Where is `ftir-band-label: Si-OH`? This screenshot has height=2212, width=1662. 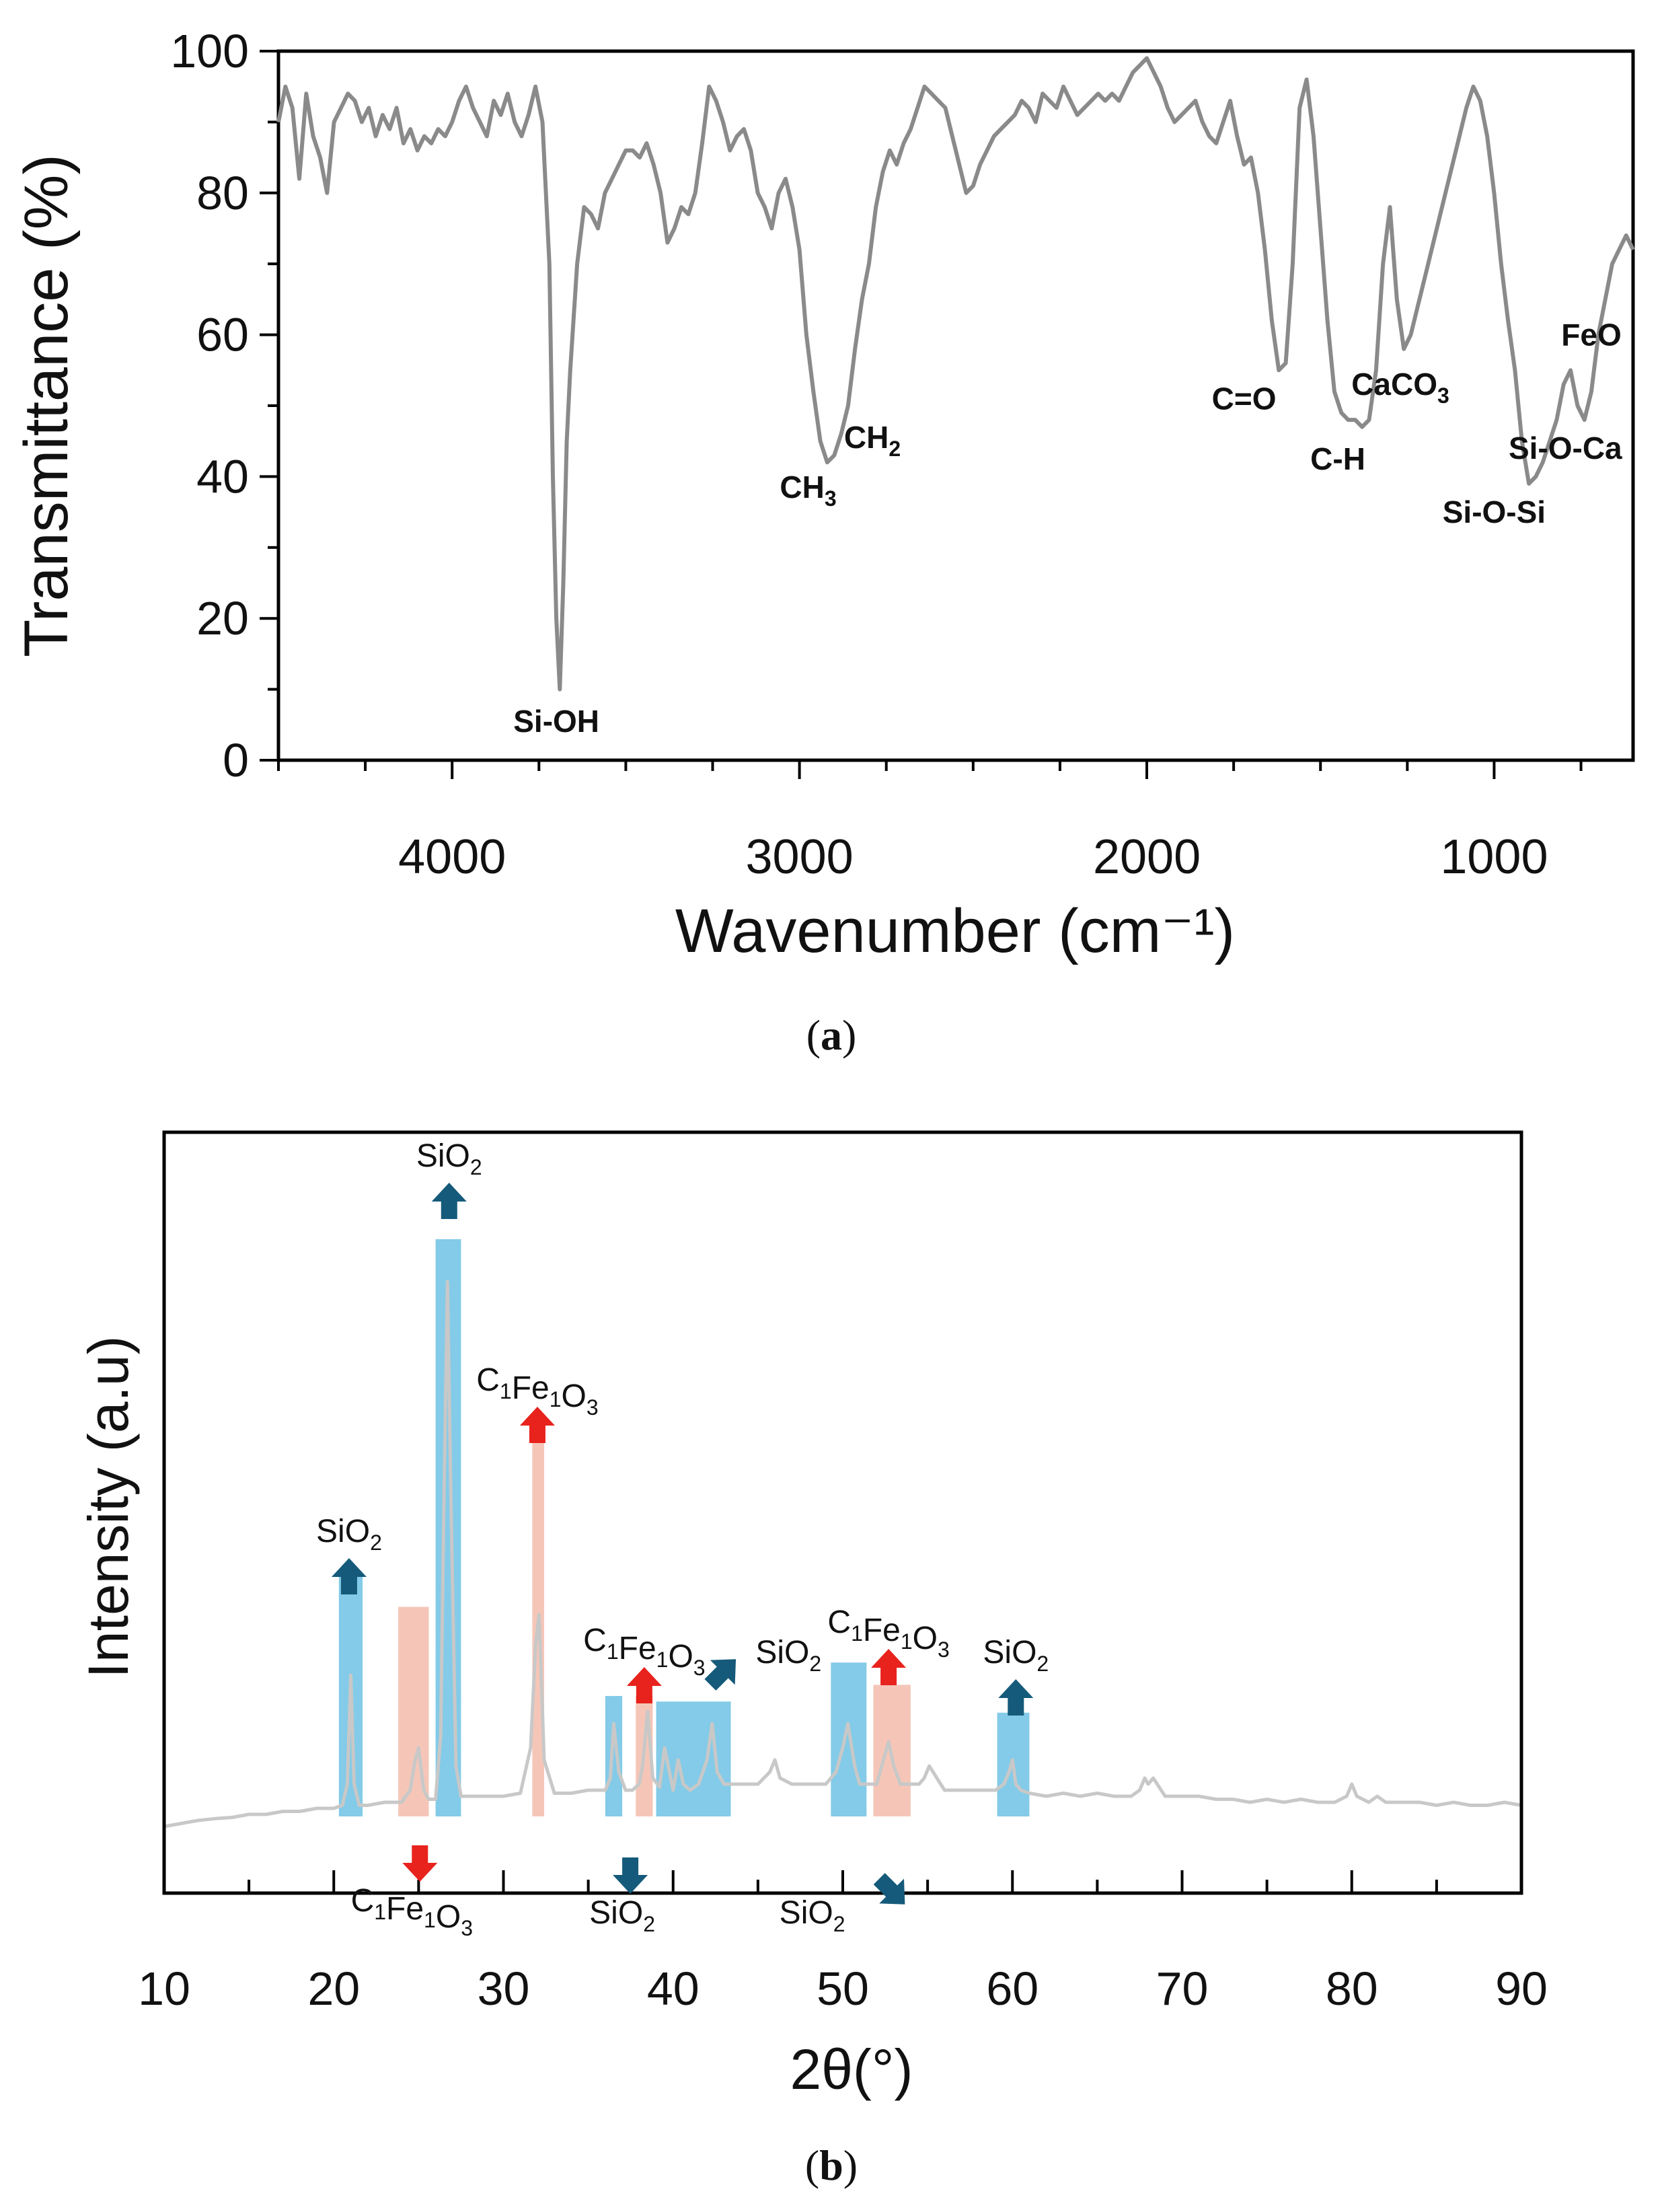
ftir-band-label: Si-OH is located at coordinates (556, 721).